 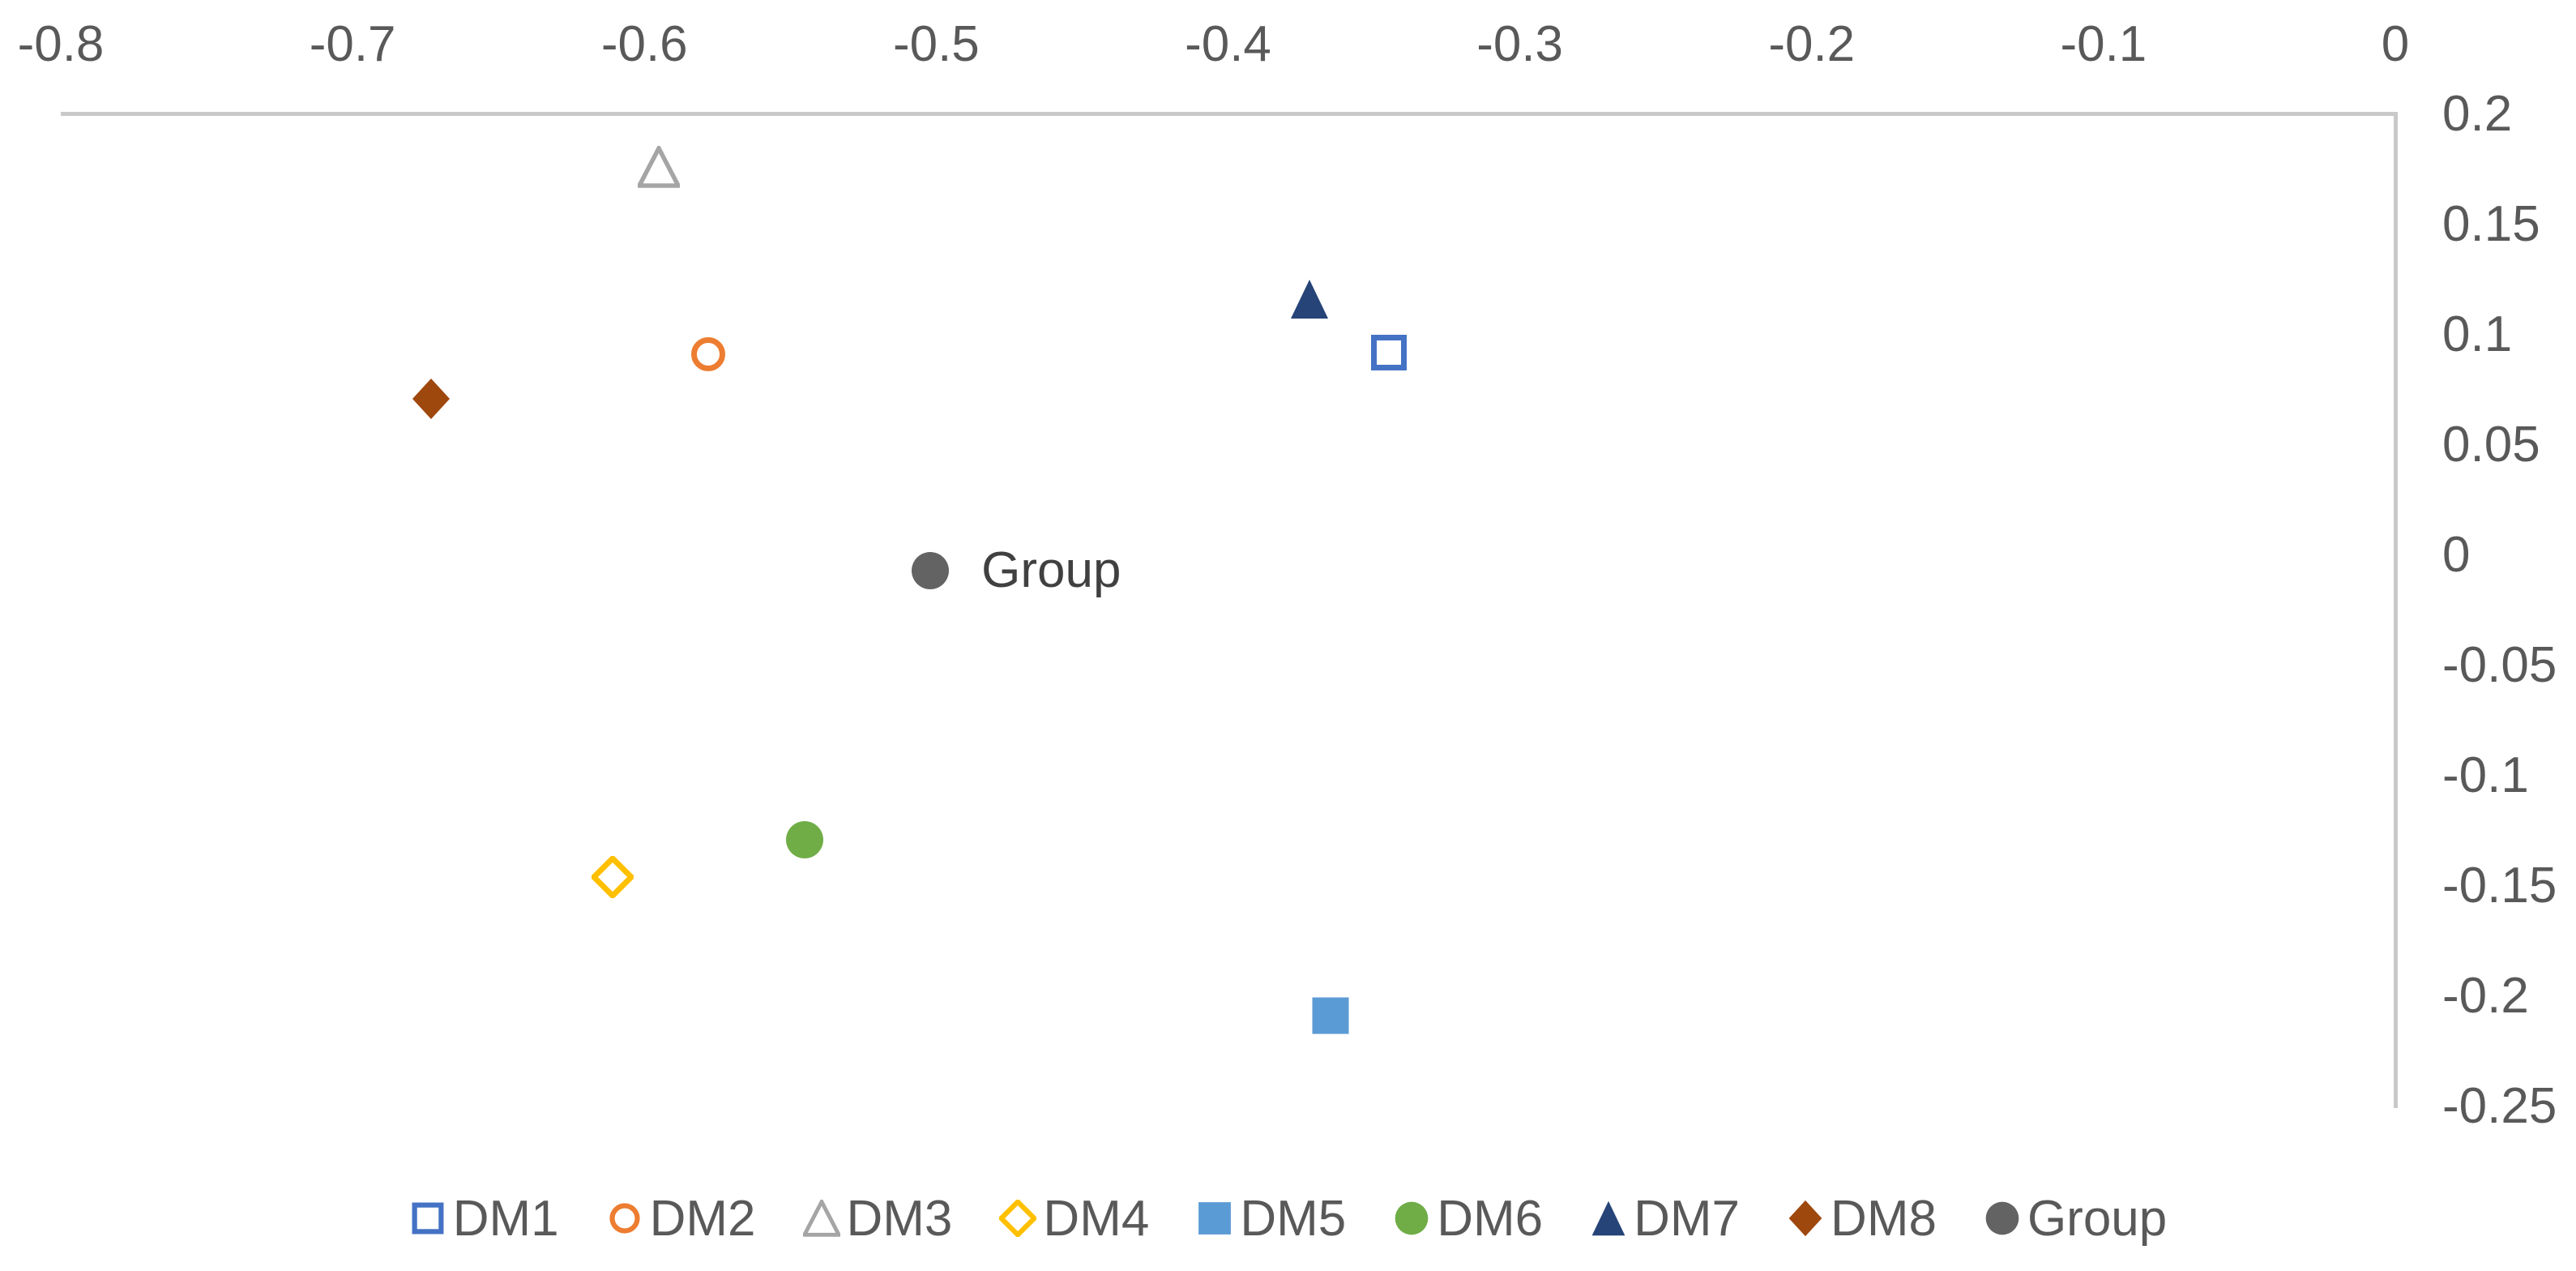 I want to click on legend-item-dm8: DM8, so click(x=1862, y=1218).